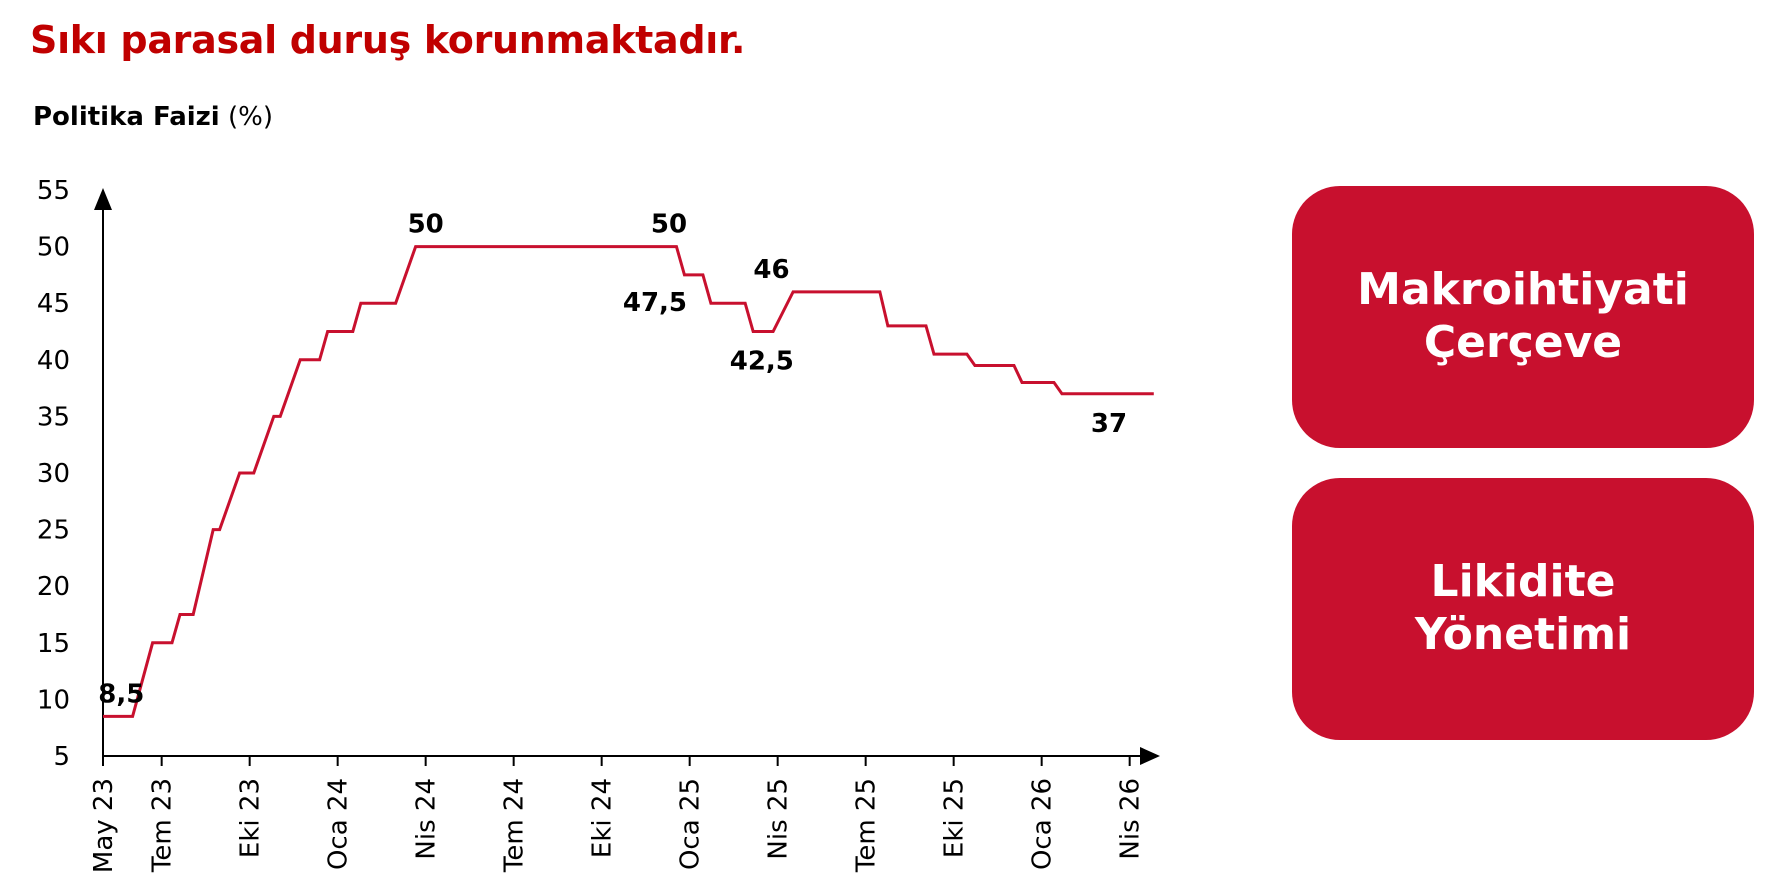 This screenshot has height=890, width=1785. I want to click on x-tick-label: Eki 24, so click(603, 818).